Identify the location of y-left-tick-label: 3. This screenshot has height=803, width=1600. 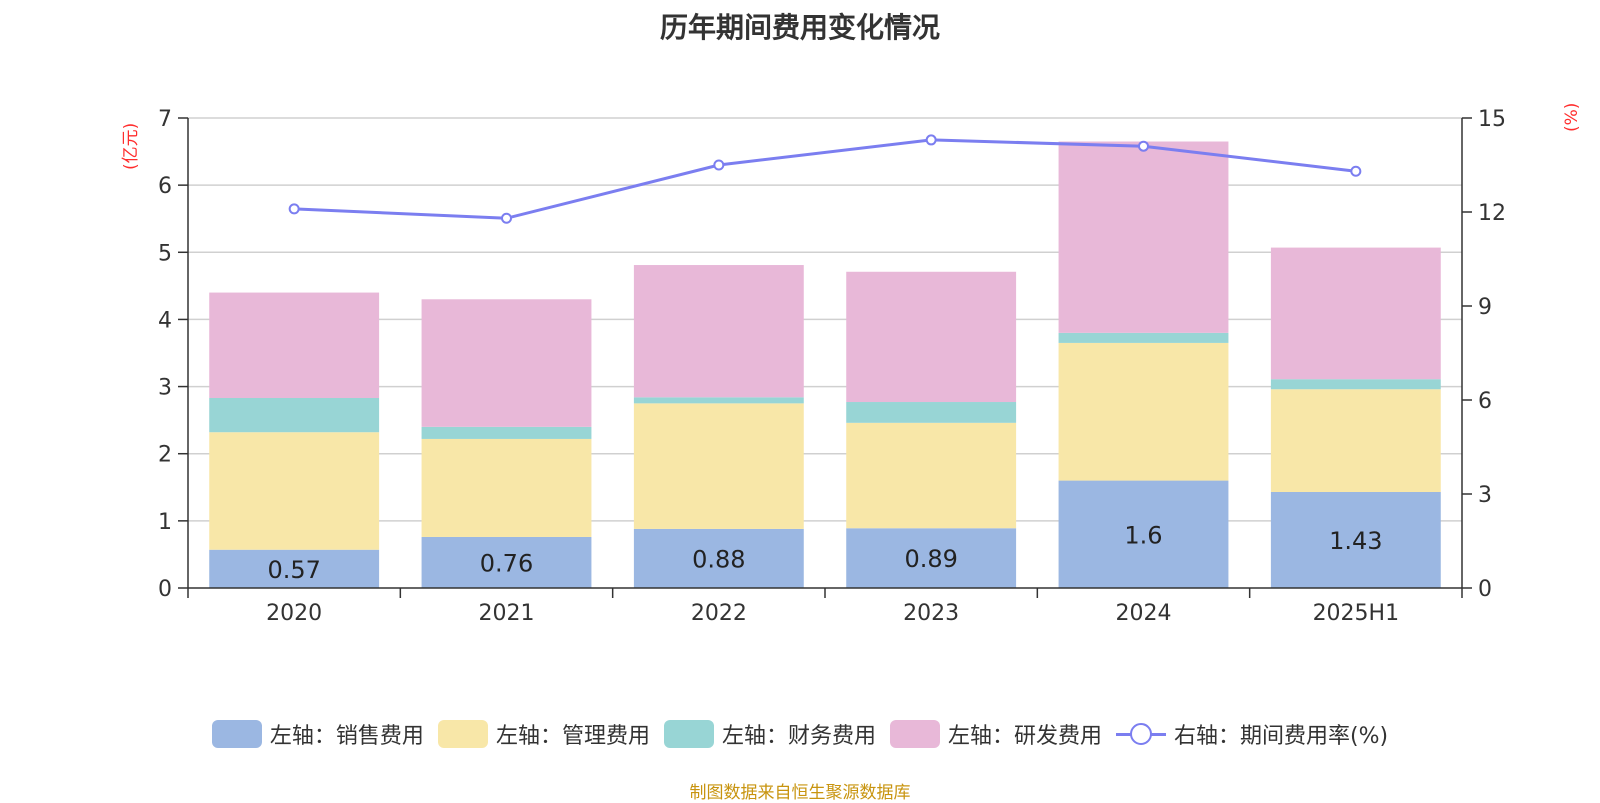
(165, 388).